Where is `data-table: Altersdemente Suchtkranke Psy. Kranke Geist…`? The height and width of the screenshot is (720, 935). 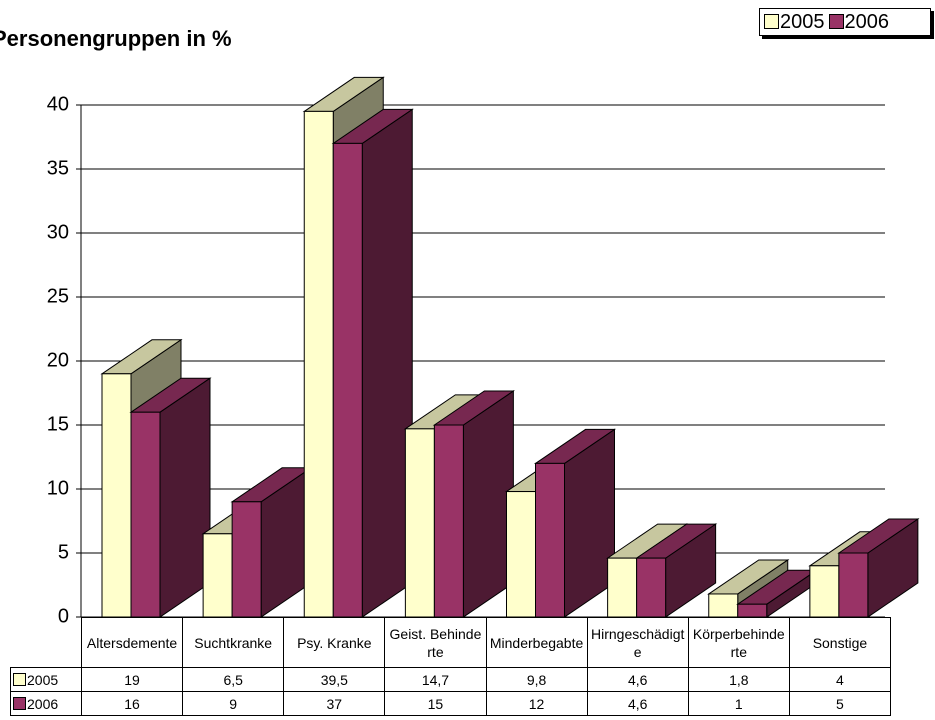 data-table: Altersdemente Suchtkranke Psy. Kranke Geist… is located at coordinates (451, 666).